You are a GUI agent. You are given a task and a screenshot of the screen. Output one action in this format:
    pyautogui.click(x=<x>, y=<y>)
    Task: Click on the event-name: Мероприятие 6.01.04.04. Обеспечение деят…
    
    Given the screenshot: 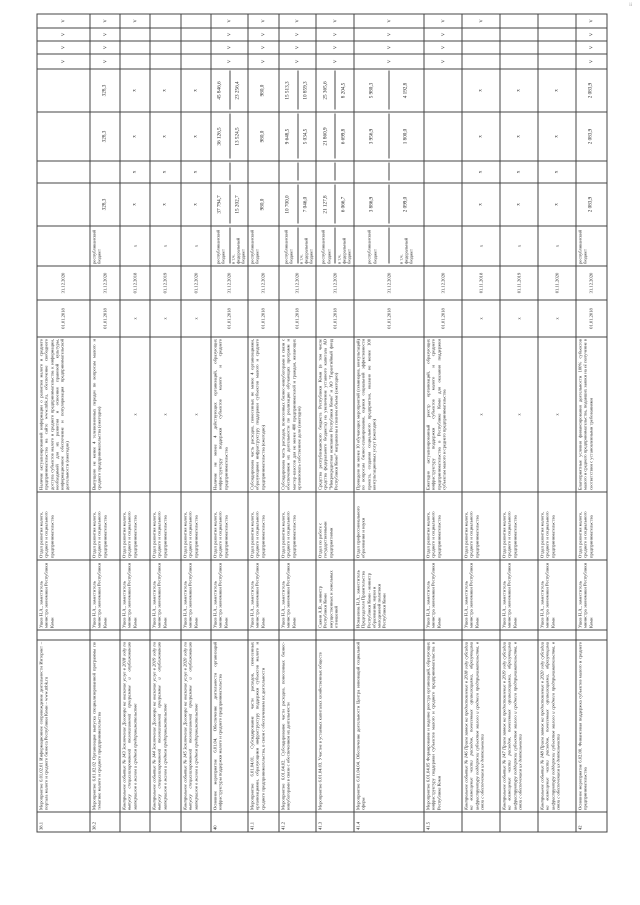 What is the action you would take?
    pyautogui.click(x=388, y=725)
    